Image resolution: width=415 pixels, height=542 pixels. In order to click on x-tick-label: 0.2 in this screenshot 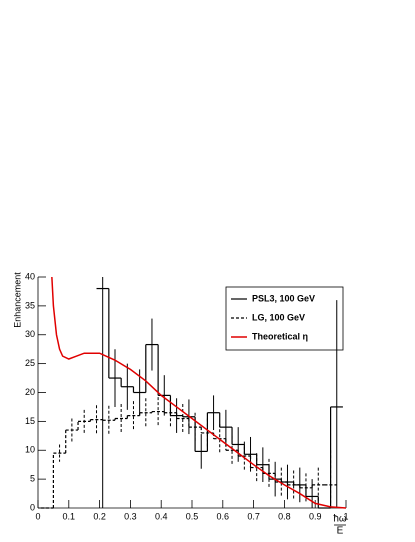, I will do `click(99, 516)`.